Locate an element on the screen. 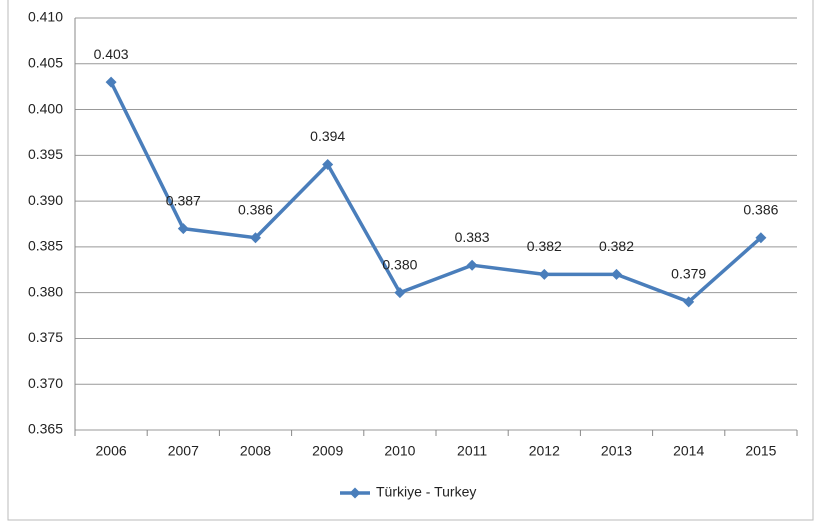 Image resolution: width=815 pixels, height=526 pixels. y-tick-label: 0.375 is located at coordinates (45, 337).